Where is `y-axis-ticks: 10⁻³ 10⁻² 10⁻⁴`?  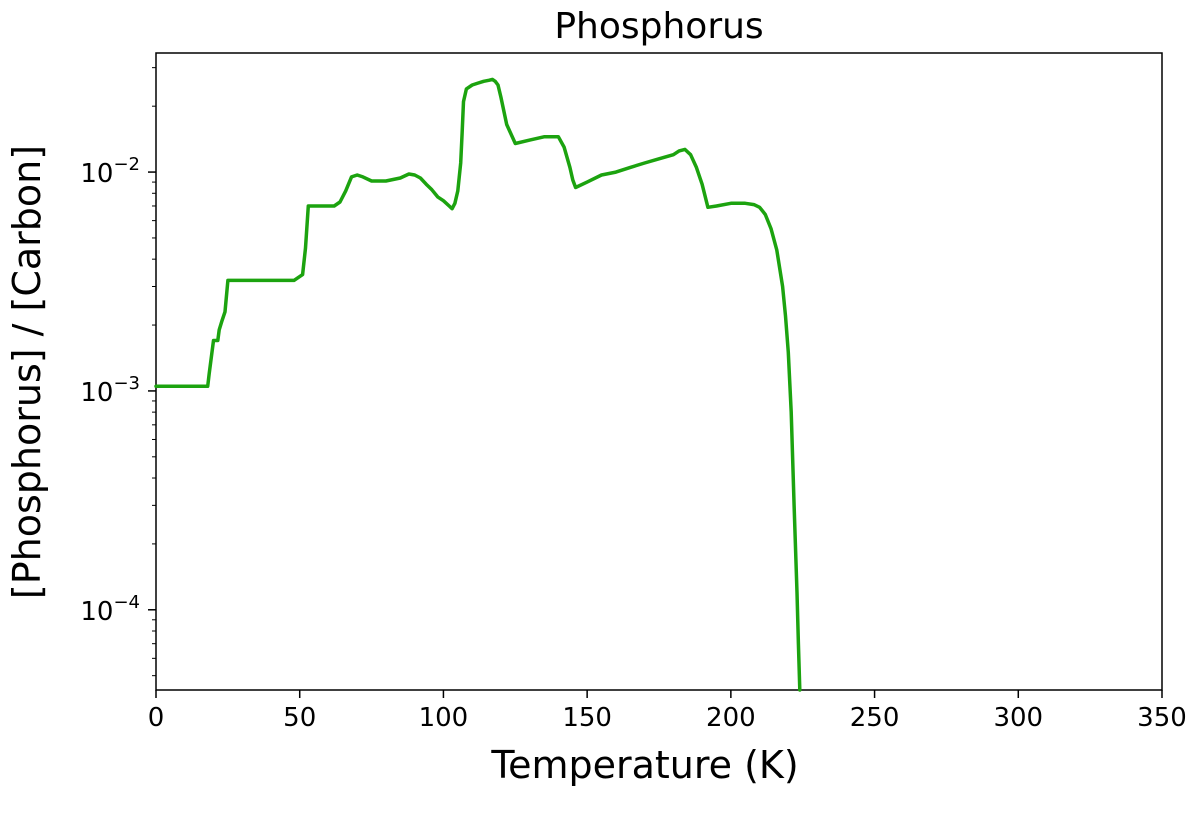 y-axis-ticks: 10⁻³ 10⁻² 10⁻⁴ is located at coordinates (118, 372).